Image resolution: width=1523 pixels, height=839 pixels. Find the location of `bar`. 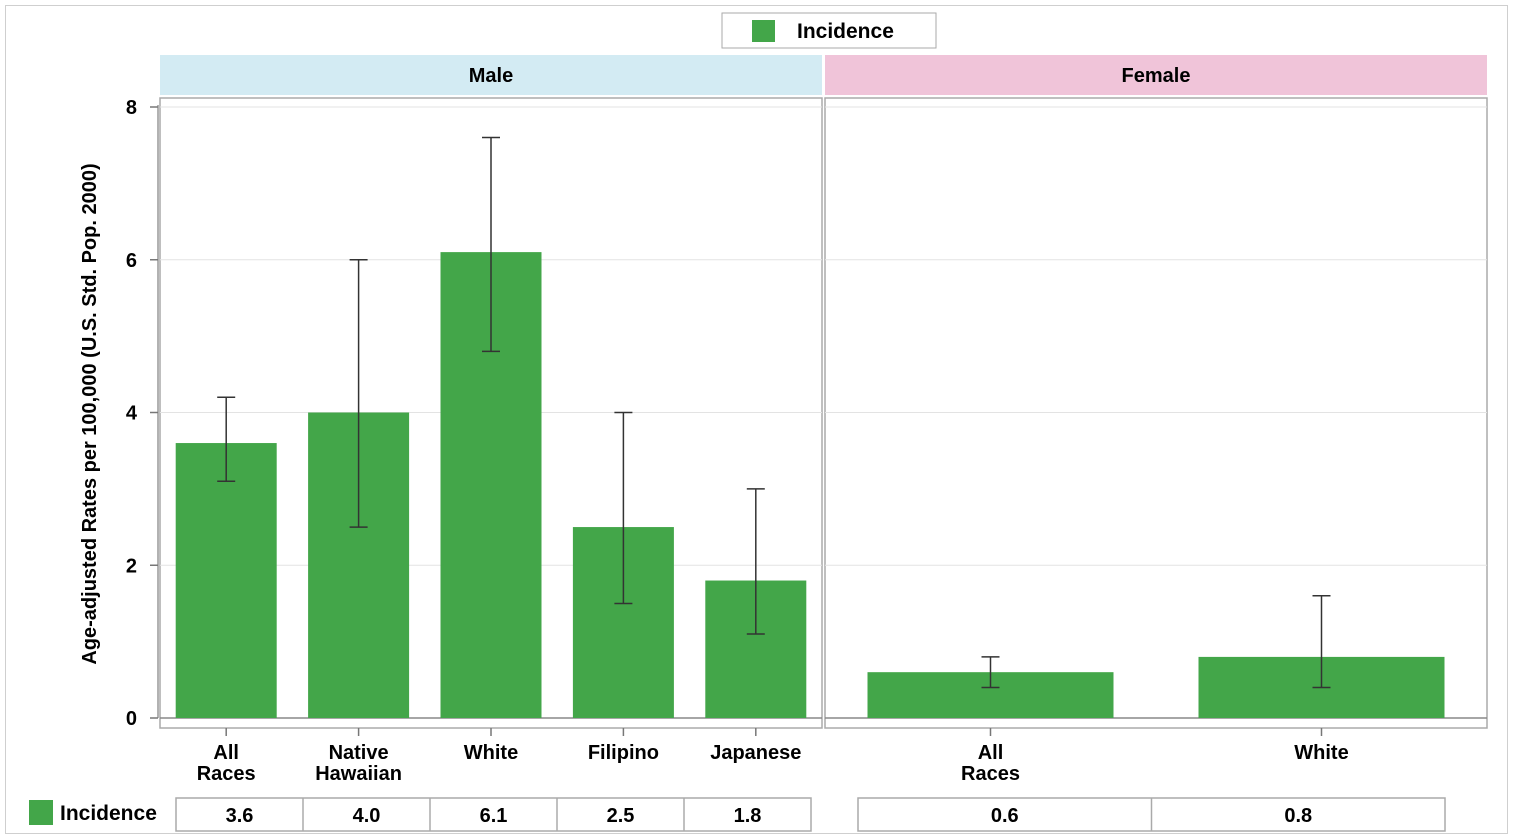

bar is located at coordinates (226, 580).